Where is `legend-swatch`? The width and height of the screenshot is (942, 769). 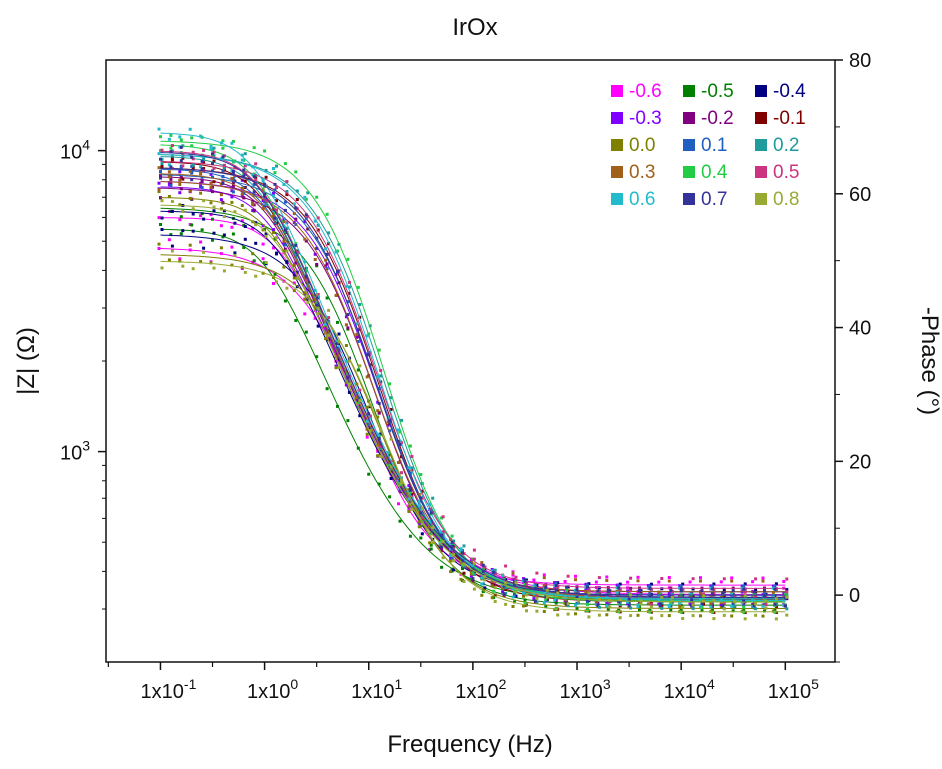
legend-swatch is located at coordinates (689, 172).